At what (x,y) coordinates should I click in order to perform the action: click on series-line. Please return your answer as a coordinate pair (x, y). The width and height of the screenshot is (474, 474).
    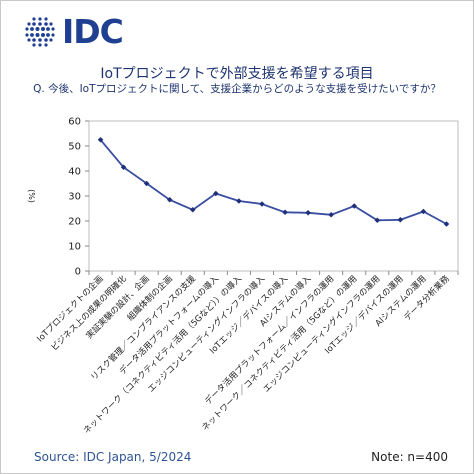
    Looking at the image, I should click on (273, 182).